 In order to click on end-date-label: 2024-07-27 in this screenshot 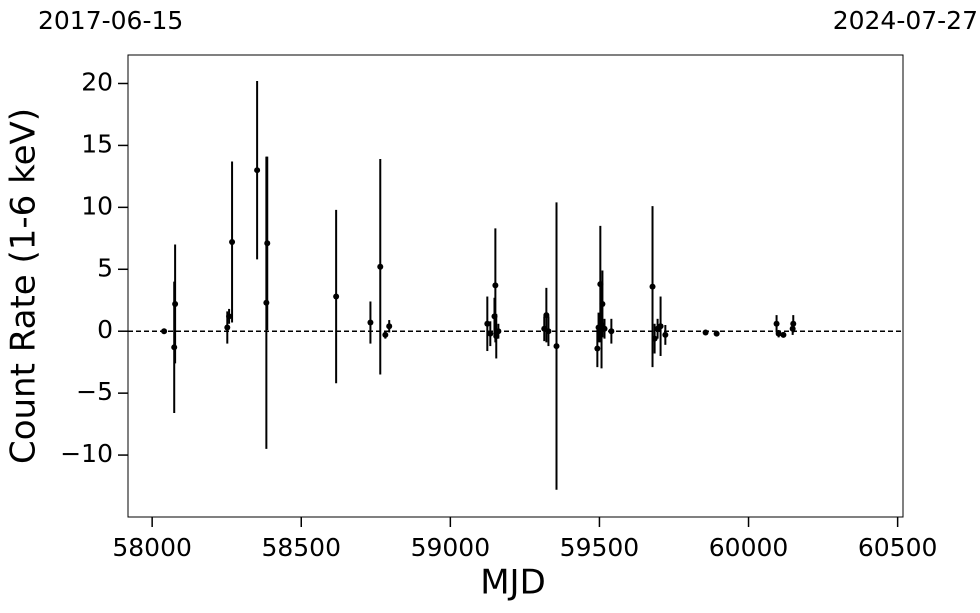, I will do `click(905, 20)`.